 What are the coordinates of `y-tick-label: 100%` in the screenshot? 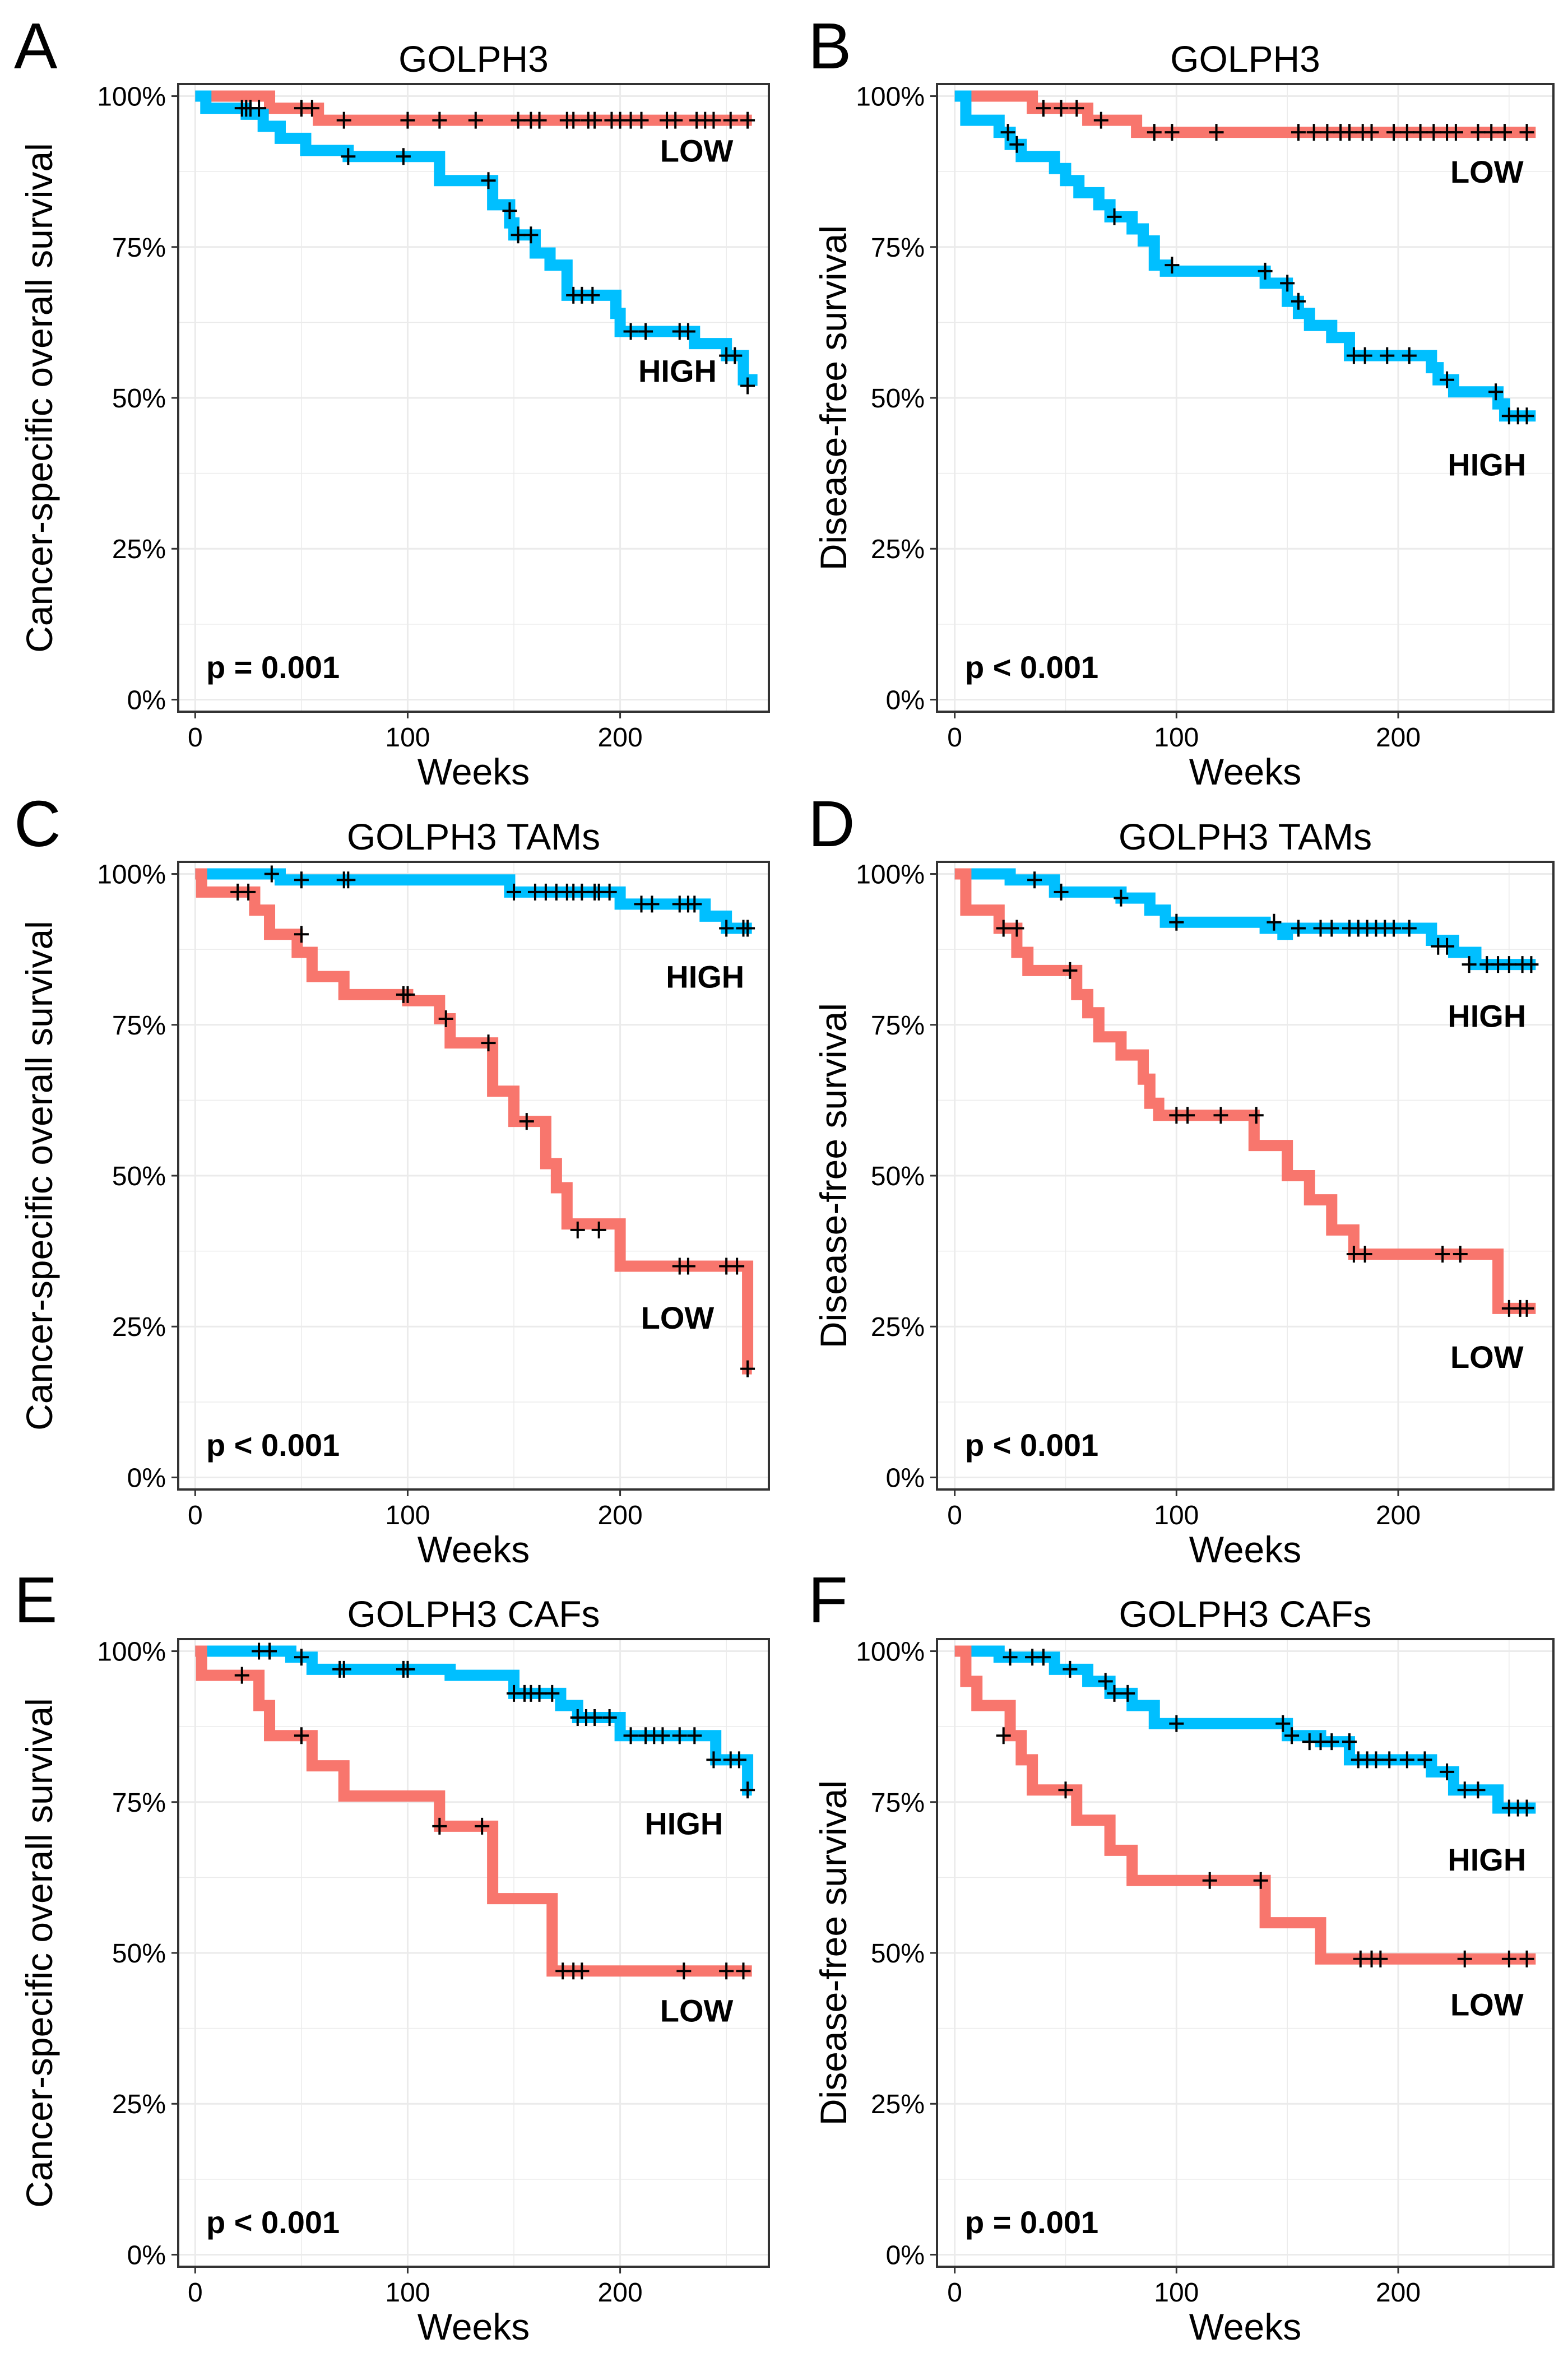 It's located at (131, 1652).